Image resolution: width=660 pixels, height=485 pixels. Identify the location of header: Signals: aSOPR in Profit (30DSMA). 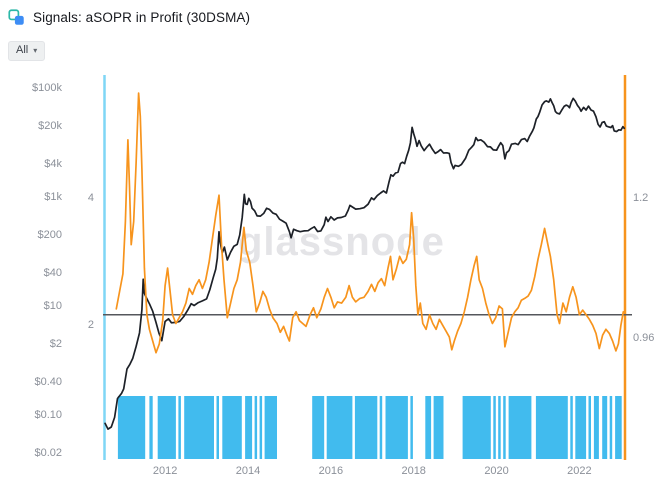
(129, 17).